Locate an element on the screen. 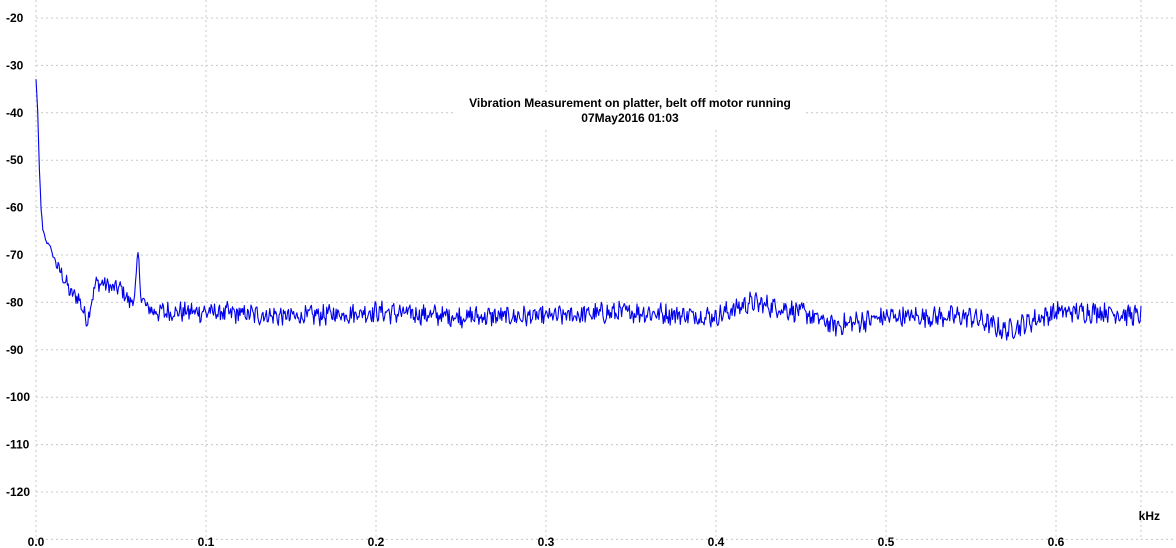 This screenshot has height=548, width=1176. y-tick-label: -80 is located at coordinates (15, 302).